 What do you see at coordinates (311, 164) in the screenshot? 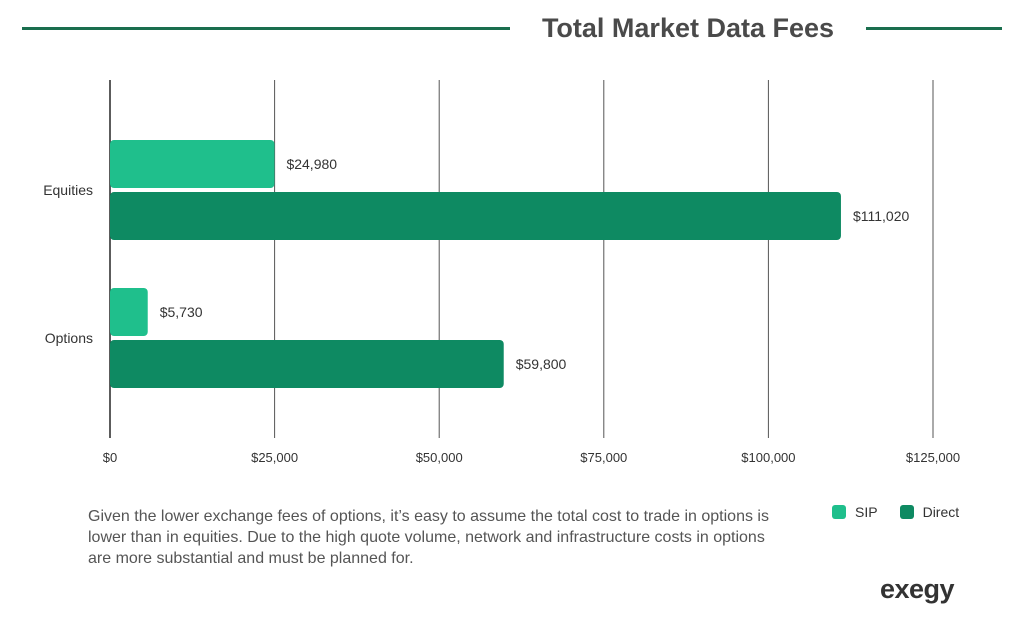
I see `data-label-sip-equities: $24,980` at bounding box center [311, 164].